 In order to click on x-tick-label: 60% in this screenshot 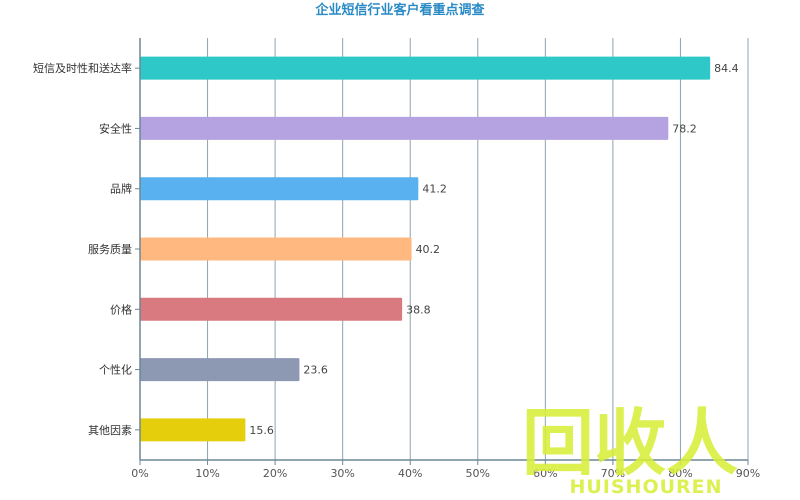, I will do `click(545, 473)`.